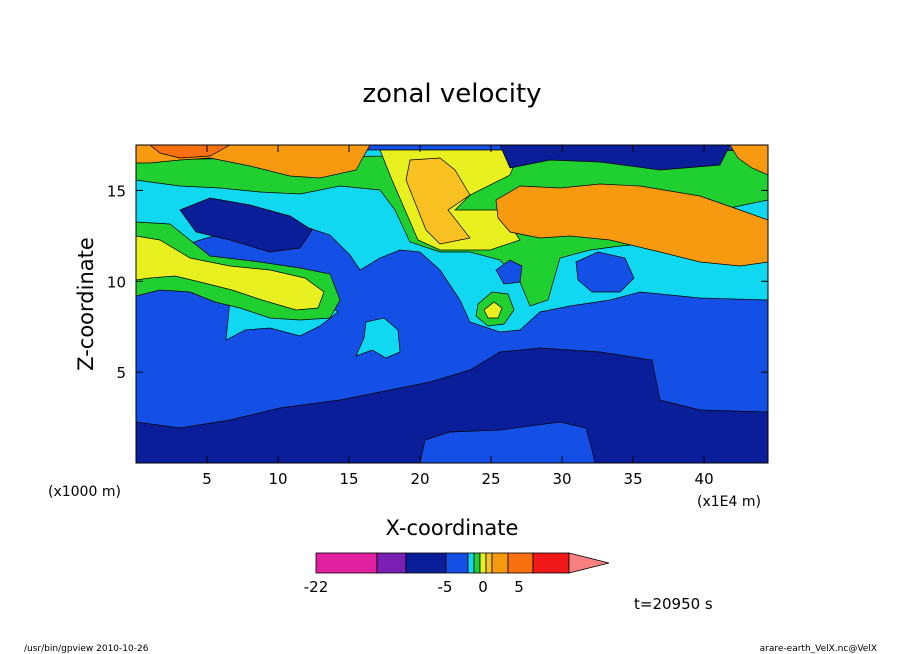  What do you see at coordinates (704, 479) in the screenshot?
I see `x-tick-label: 40` at bounding box center [704, 479].